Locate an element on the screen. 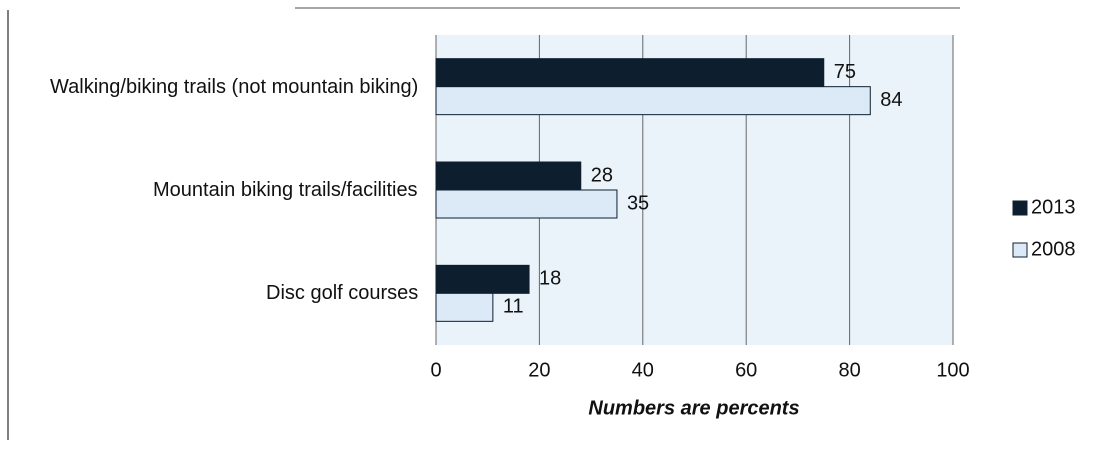 This screenshot has width=1108, height=451. x-tick-label: 20 is located at coordinates (539, 370).